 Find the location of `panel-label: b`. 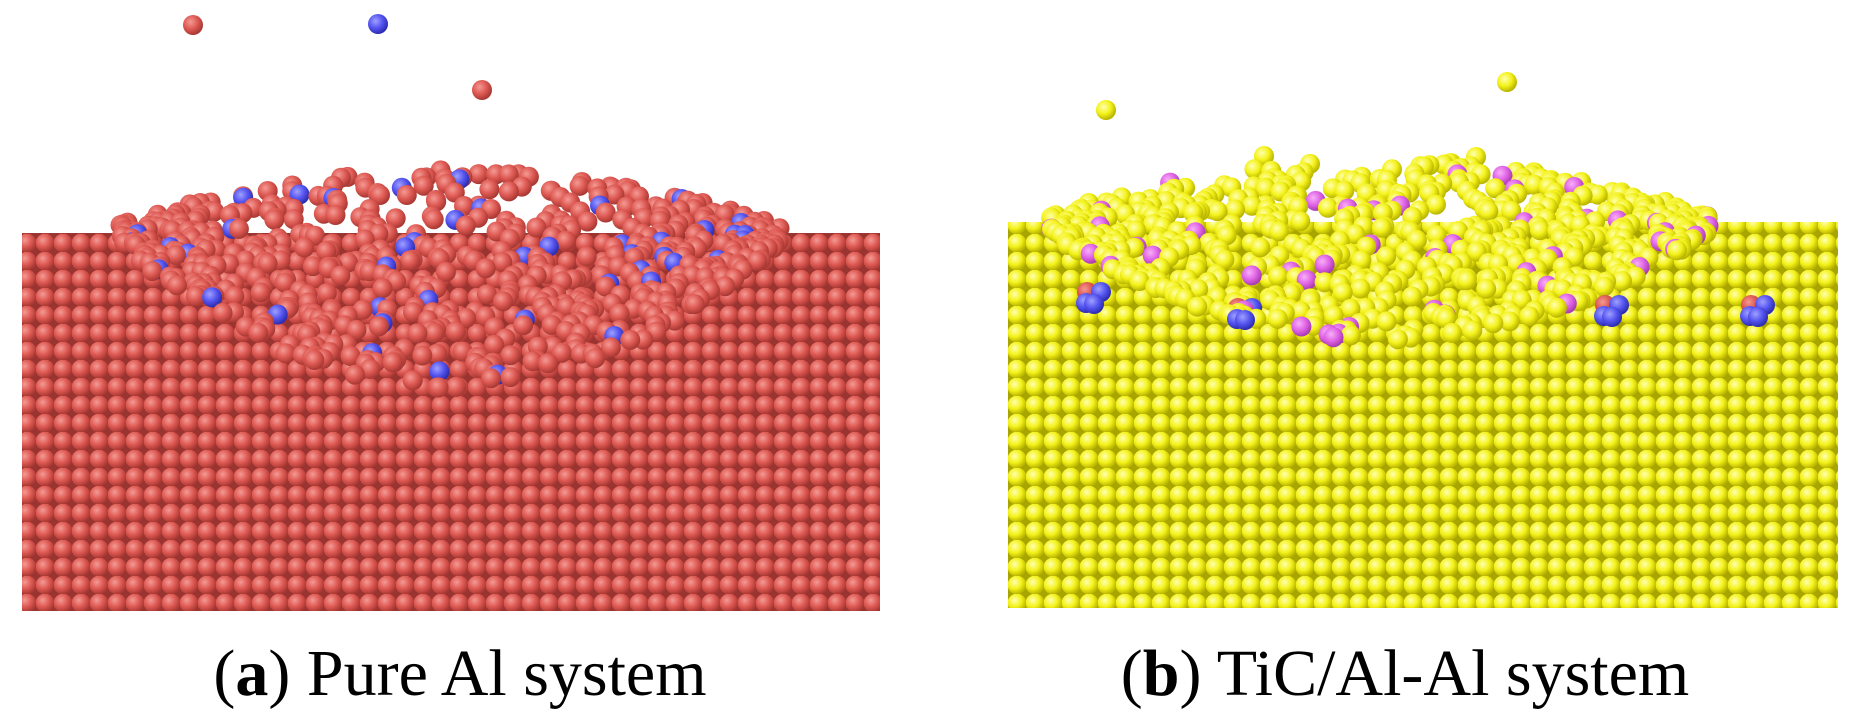

panel-label: b is located at coordinates (1161, 673).